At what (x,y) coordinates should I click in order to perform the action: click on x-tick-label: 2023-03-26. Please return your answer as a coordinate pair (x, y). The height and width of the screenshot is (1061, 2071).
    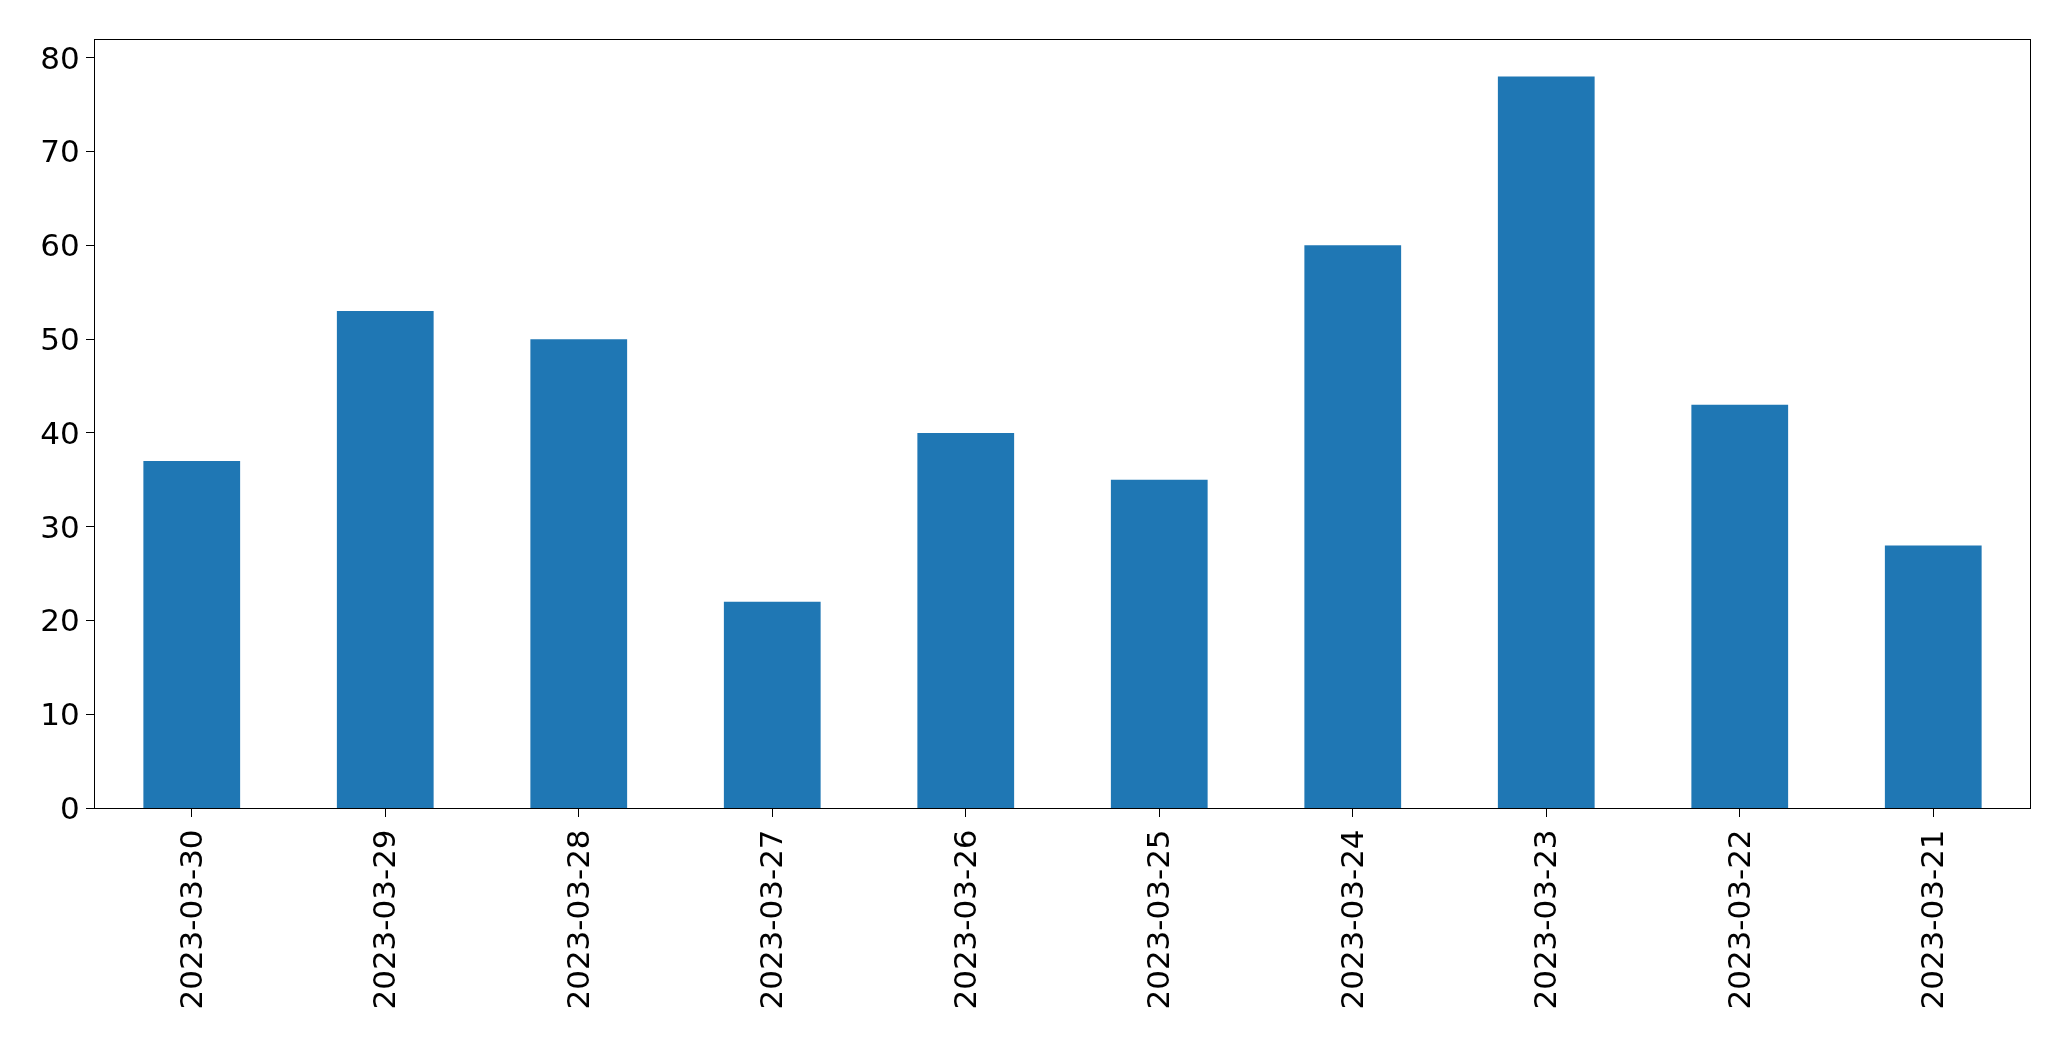
    Looking at the image, I should click on (964, 919).